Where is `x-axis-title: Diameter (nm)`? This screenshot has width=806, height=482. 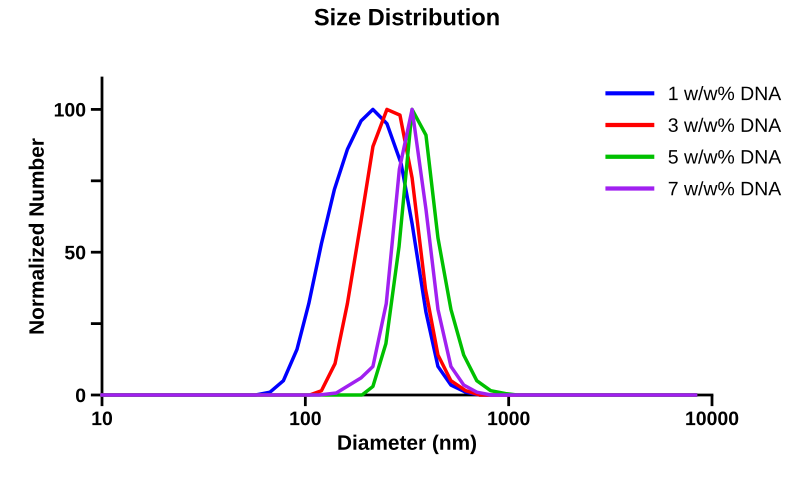 x-axis-title: Diameter (nm) is located at coordinates (407, 444).